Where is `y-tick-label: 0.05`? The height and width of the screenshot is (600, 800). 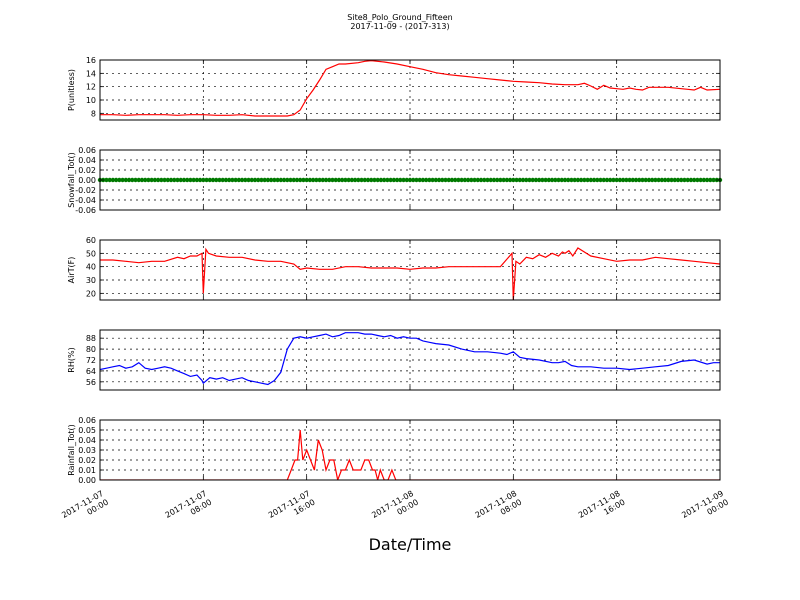
y-tick-label: 0.05 is located at coordinates (87, 430).